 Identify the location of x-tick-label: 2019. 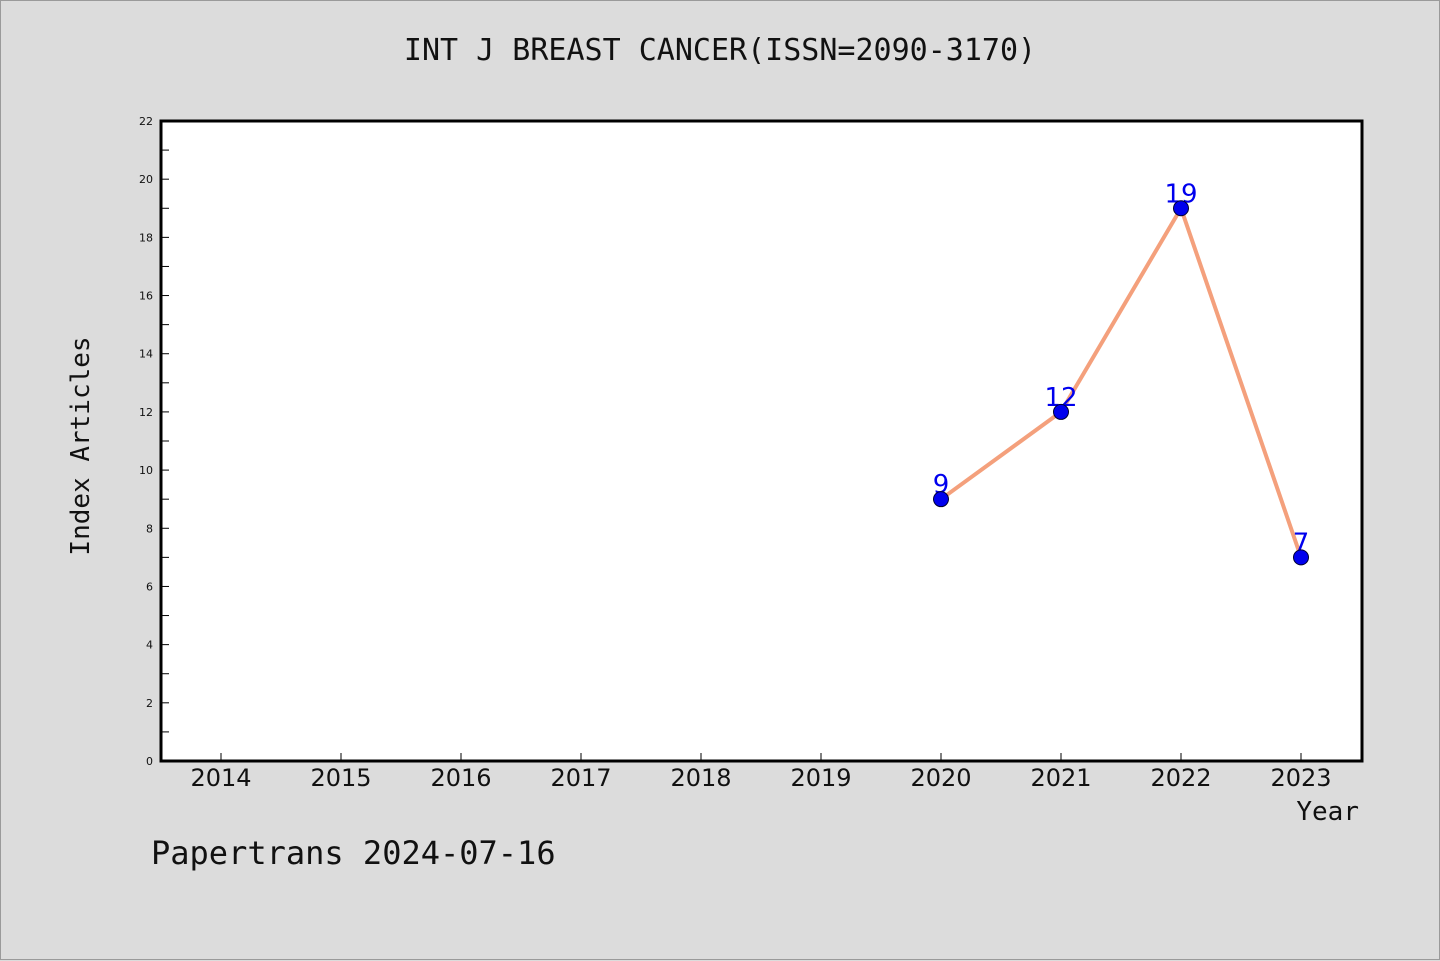
(820, 778).